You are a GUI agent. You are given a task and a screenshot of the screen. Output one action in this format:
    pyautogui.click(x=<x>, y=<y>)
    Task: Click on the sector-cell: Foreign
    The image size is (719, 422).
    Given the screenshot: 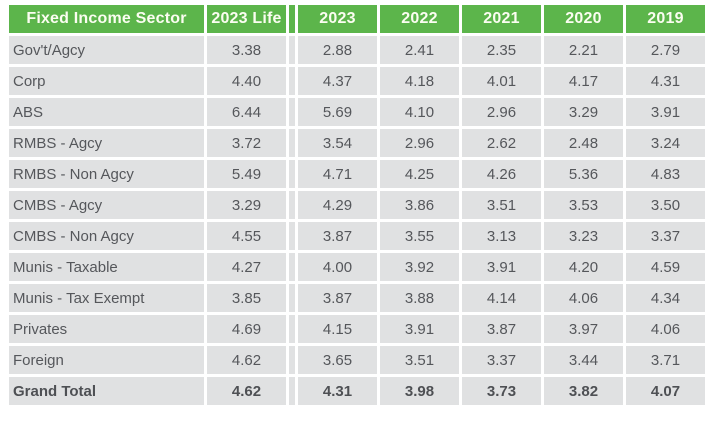 What is the action you would take?
    pyautogui.click(x=106, y=360)
    